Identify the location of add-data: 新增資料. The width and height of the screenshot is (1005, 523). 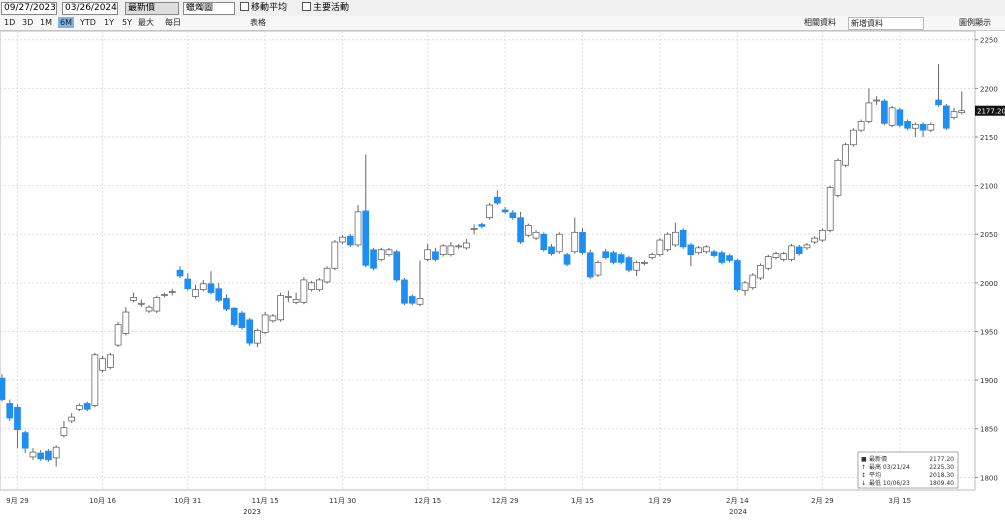
(886, 23).